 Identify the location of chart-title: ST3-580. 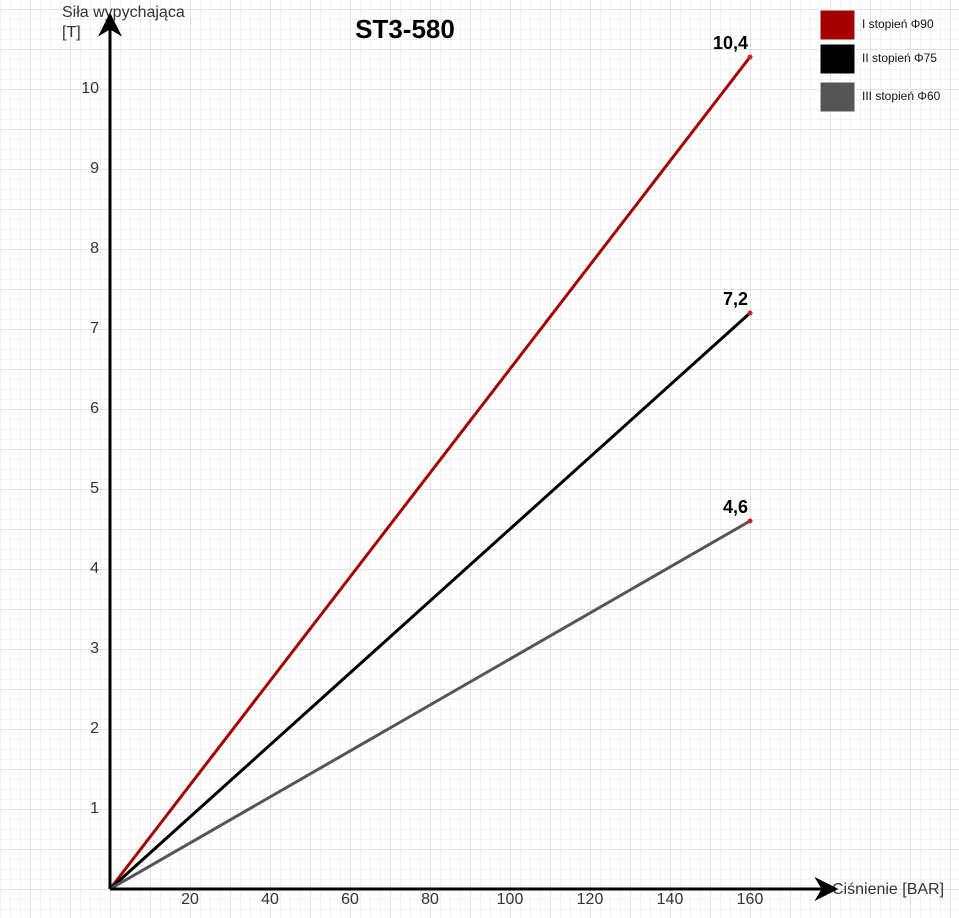
(405, 29).